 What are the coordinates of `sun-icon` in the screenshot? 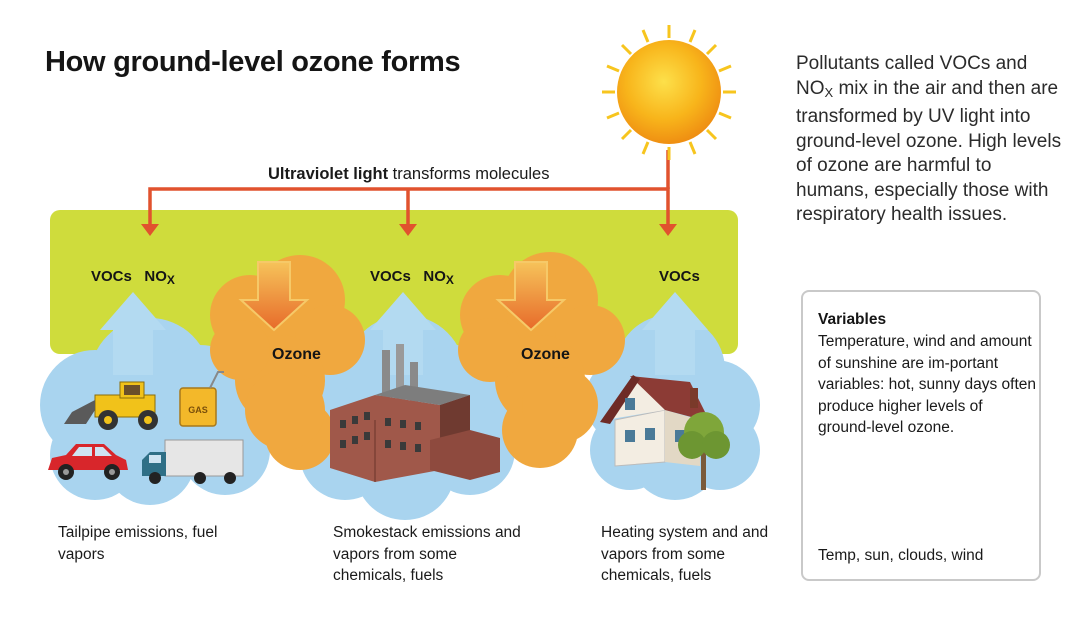 It's located at (669, 92).